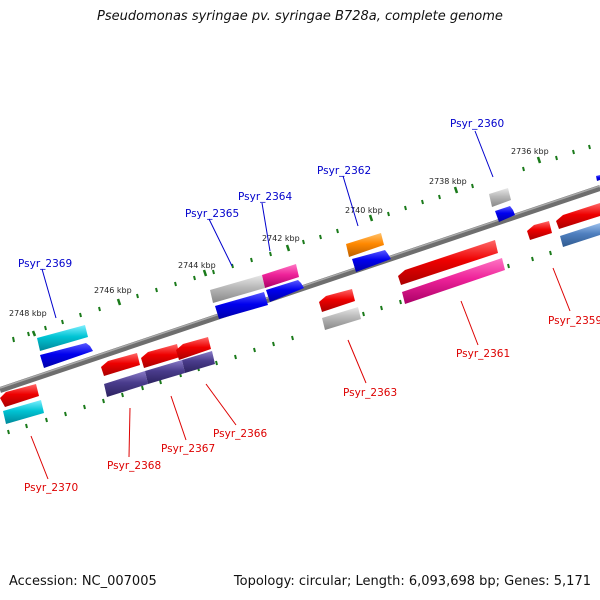 The height and width of the screenshot is (600, 600). I want to click on gene-label: Psyr_2364, so click(265, 197).